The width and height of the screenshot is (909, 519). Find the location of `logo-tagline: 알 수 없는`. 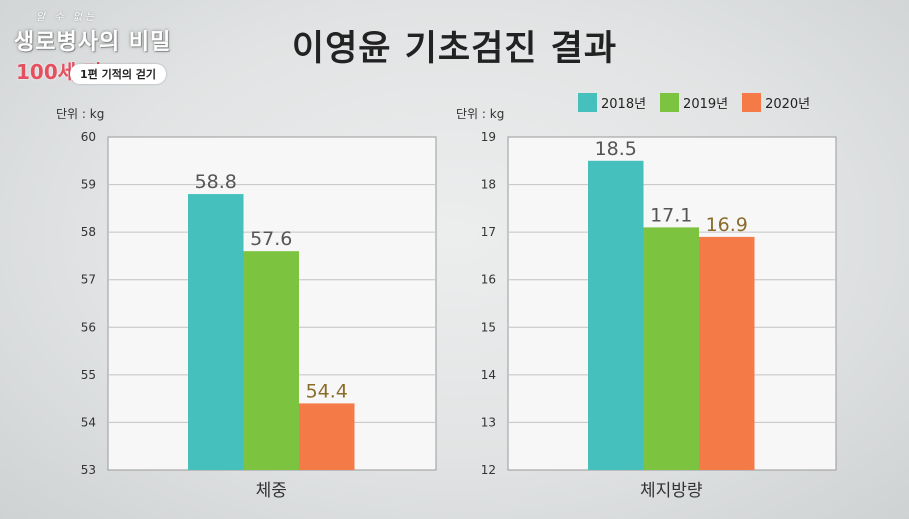

logo-tagline: 알 수 없는 is located at coordinates (67, 17).